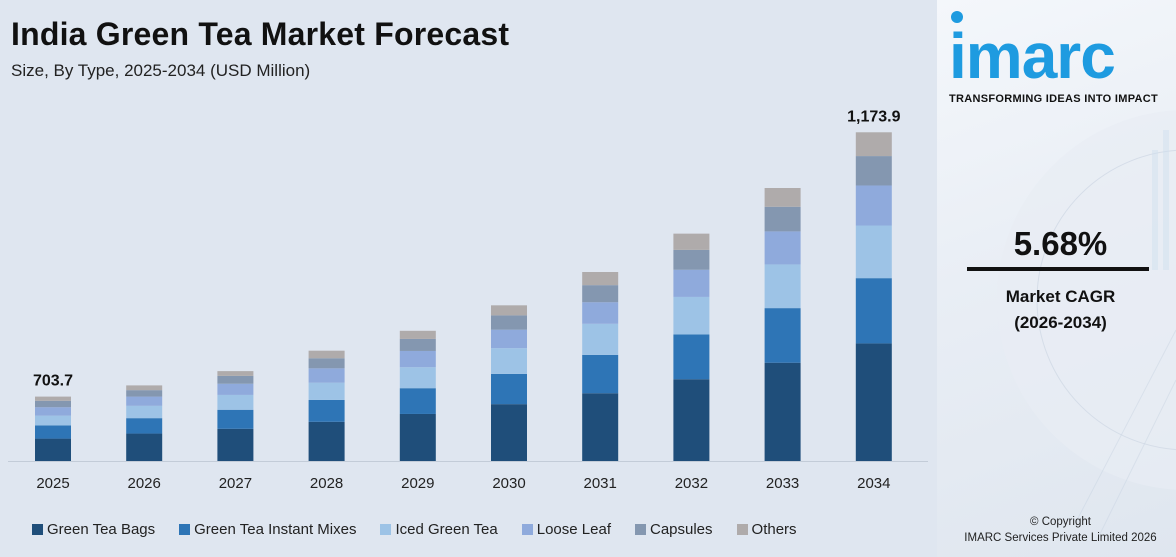 Image resolution: width=1176 pixels, height=557 pixels. Describe the element at coordinates (1060, 243) in the screenshot. I see `cagr-value: 5.68%` at that location.